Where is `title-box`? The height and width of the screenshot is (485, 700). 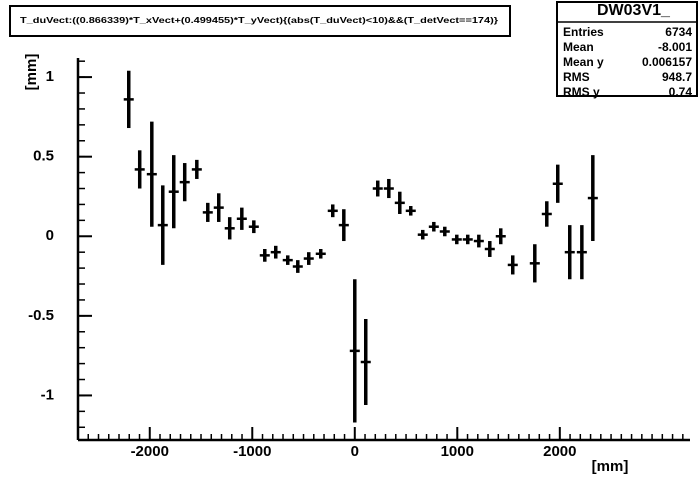 title-box is located at coordinates (260, 21).